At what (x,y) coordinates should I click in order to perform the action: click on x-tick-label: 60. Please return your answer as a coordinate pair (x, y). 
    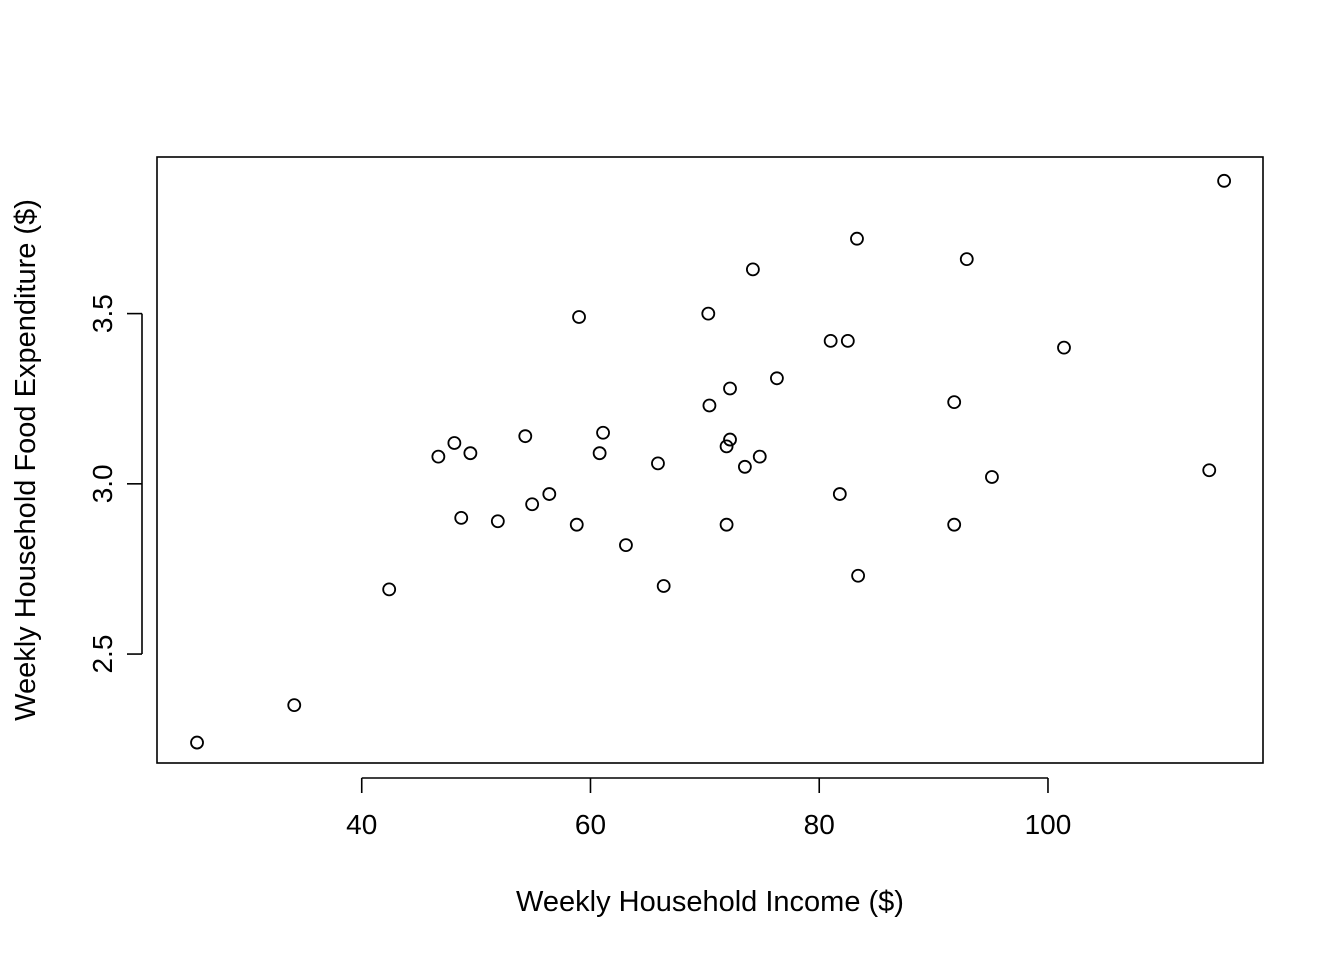
    Looking at the image, I should click on (590, 824).